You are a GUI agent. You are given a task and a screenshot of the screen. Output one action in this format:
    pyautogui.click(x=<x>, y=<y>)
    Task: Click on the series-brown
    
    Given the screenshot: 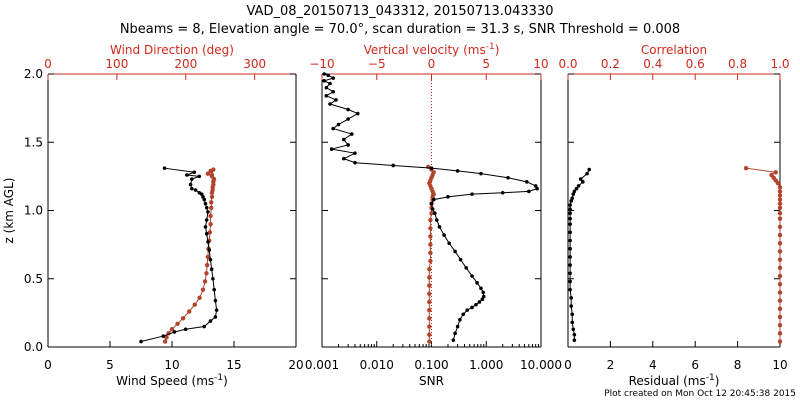 What is the action you would take?
    pyautogui.click(x=431, y=254)
    